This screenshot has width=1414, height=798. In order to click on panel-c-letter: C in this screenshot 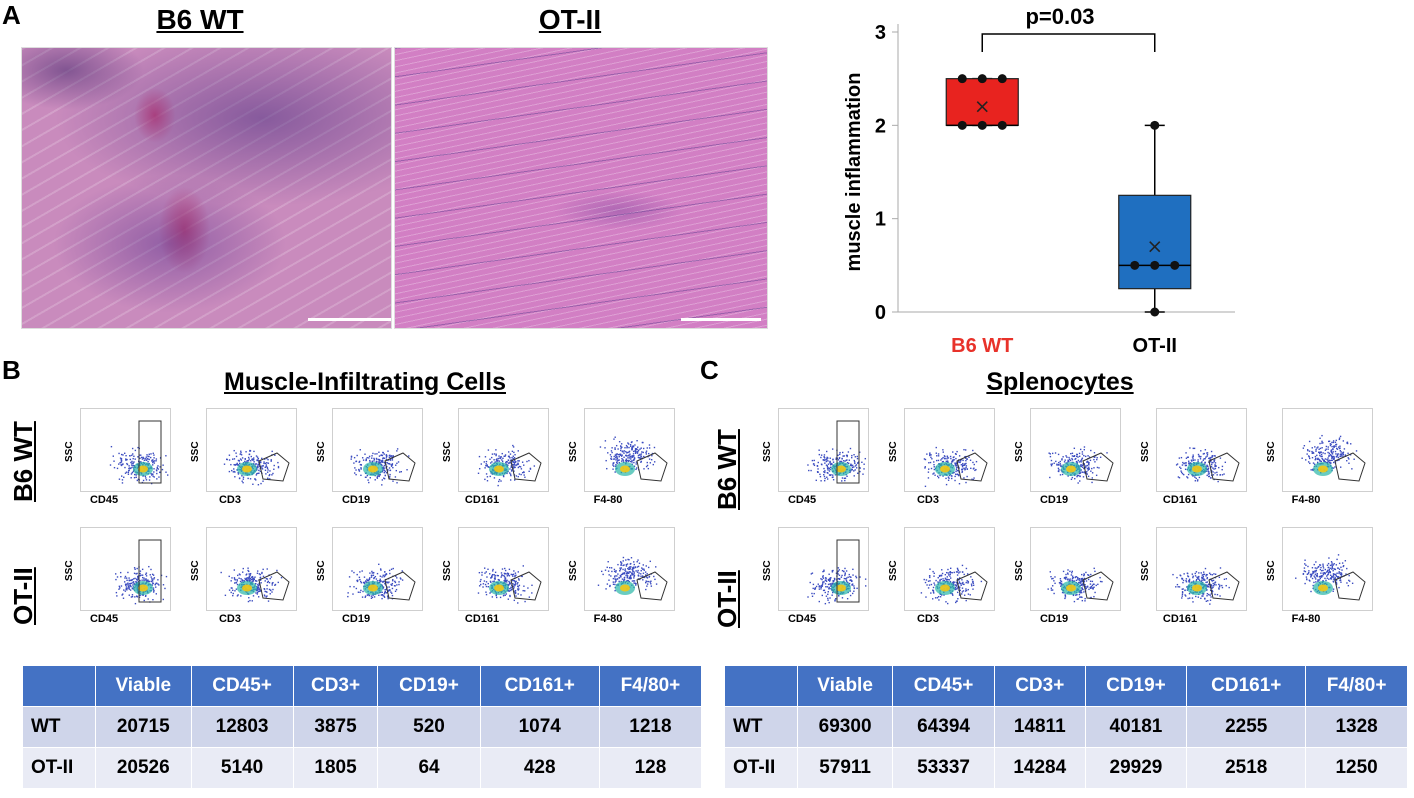, I will do `click(709, 370)`.